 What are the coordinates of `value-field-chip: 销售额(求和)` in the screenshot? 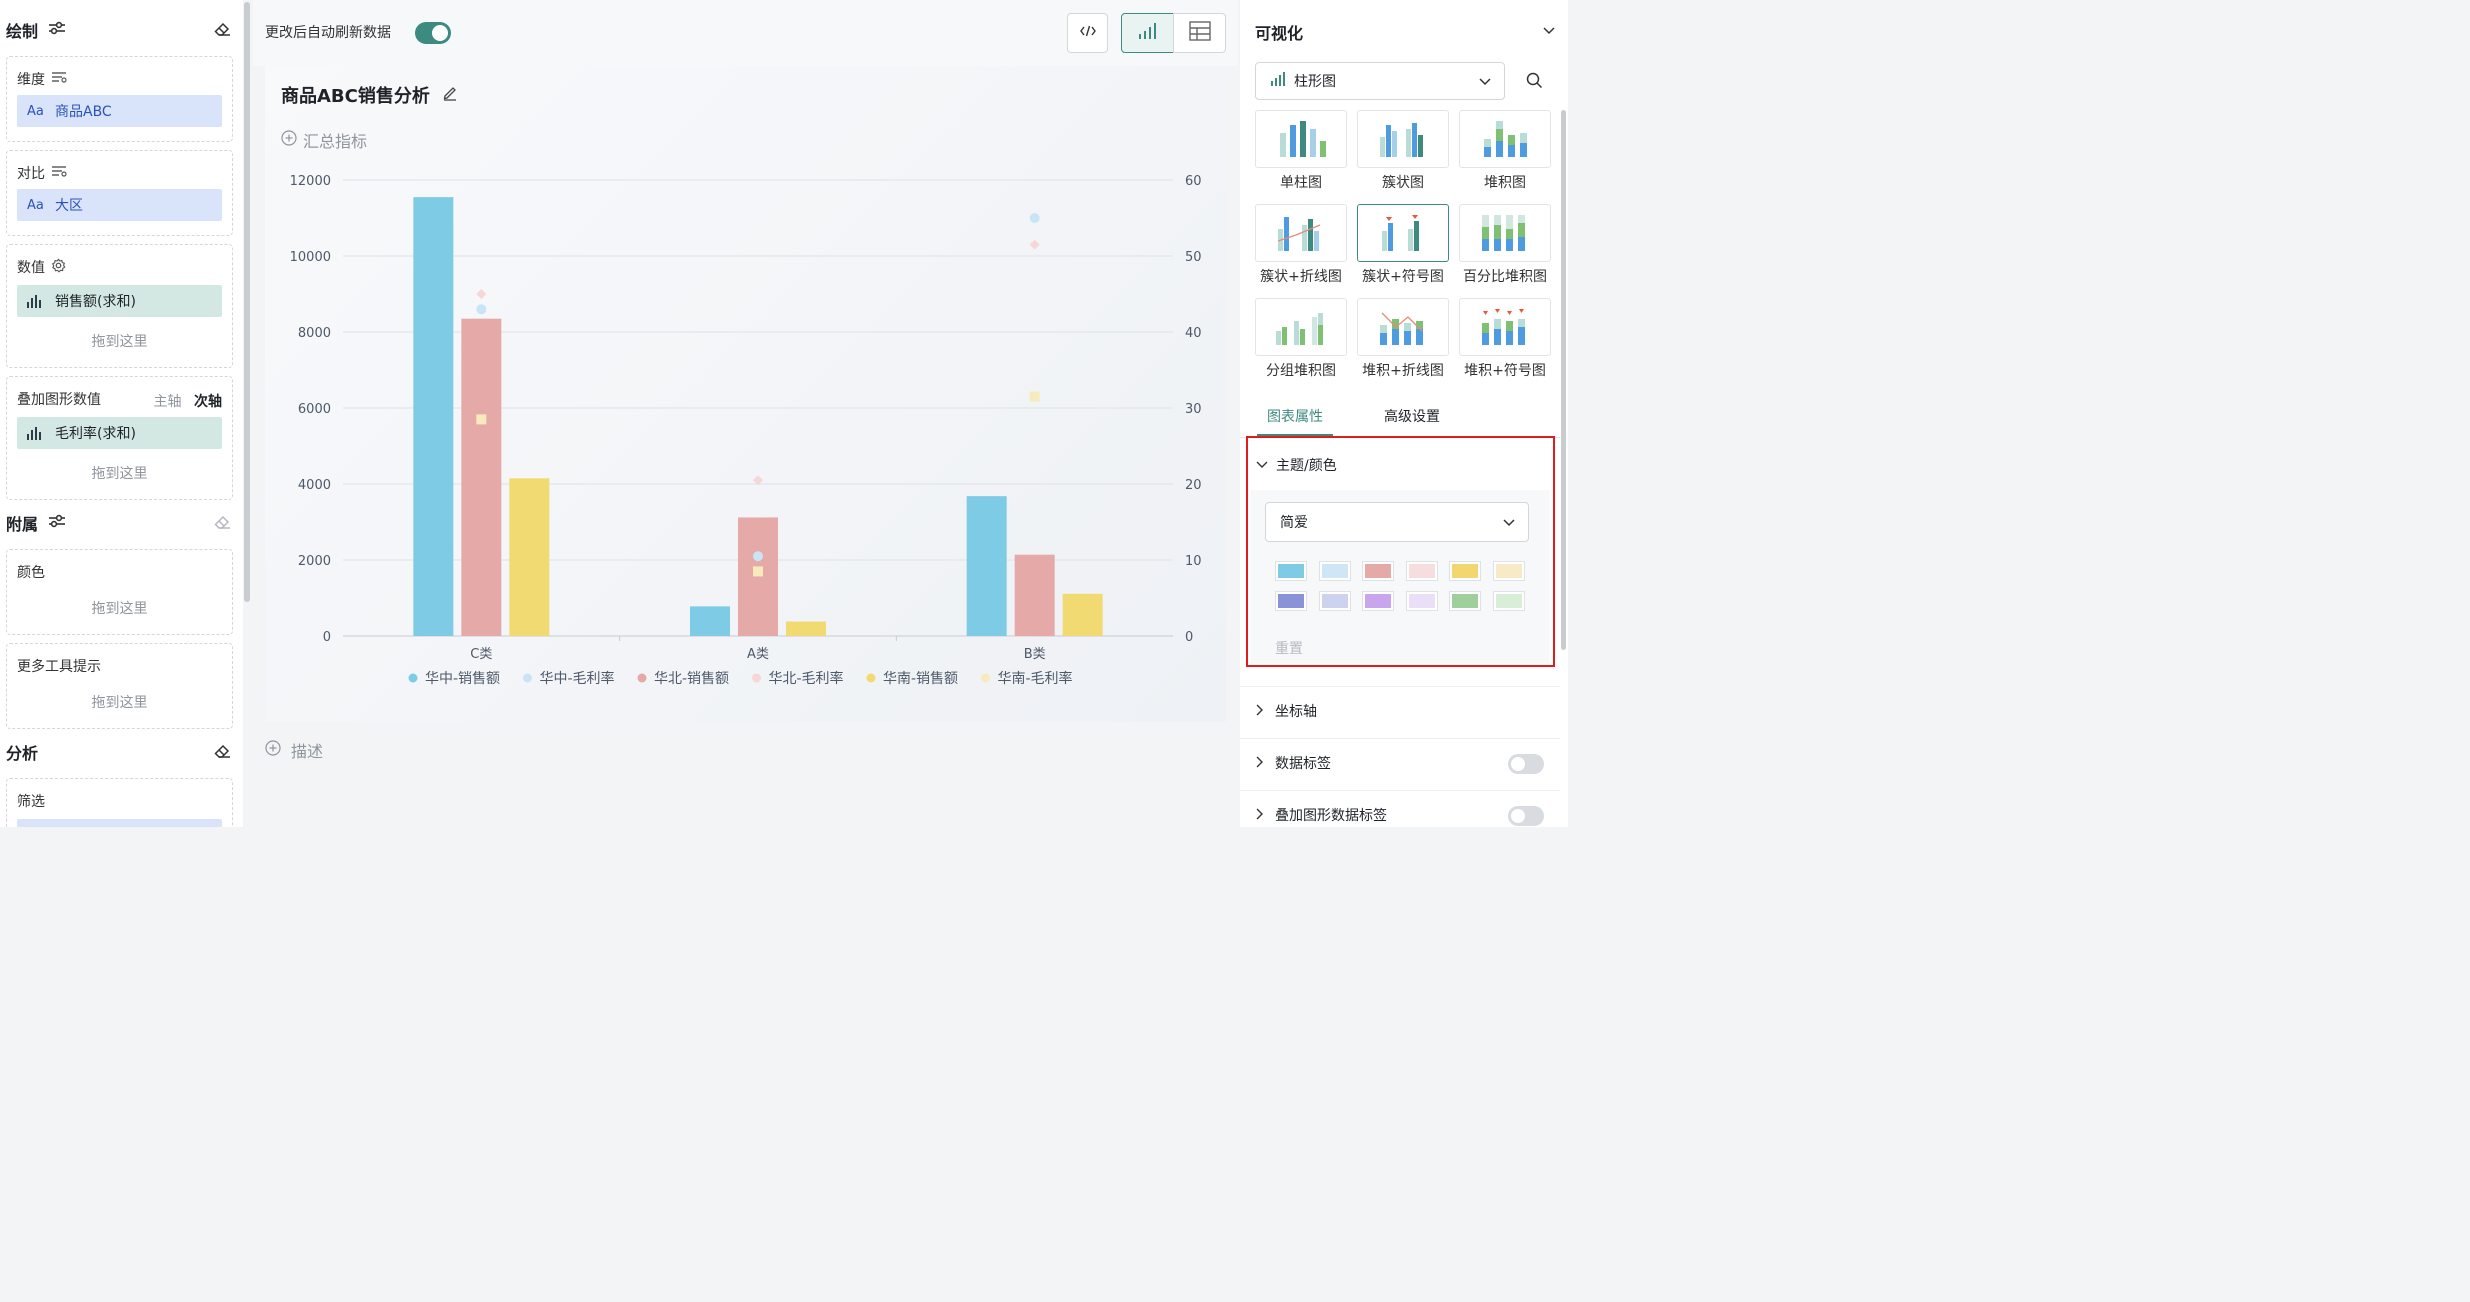 It's located at (119, 301).